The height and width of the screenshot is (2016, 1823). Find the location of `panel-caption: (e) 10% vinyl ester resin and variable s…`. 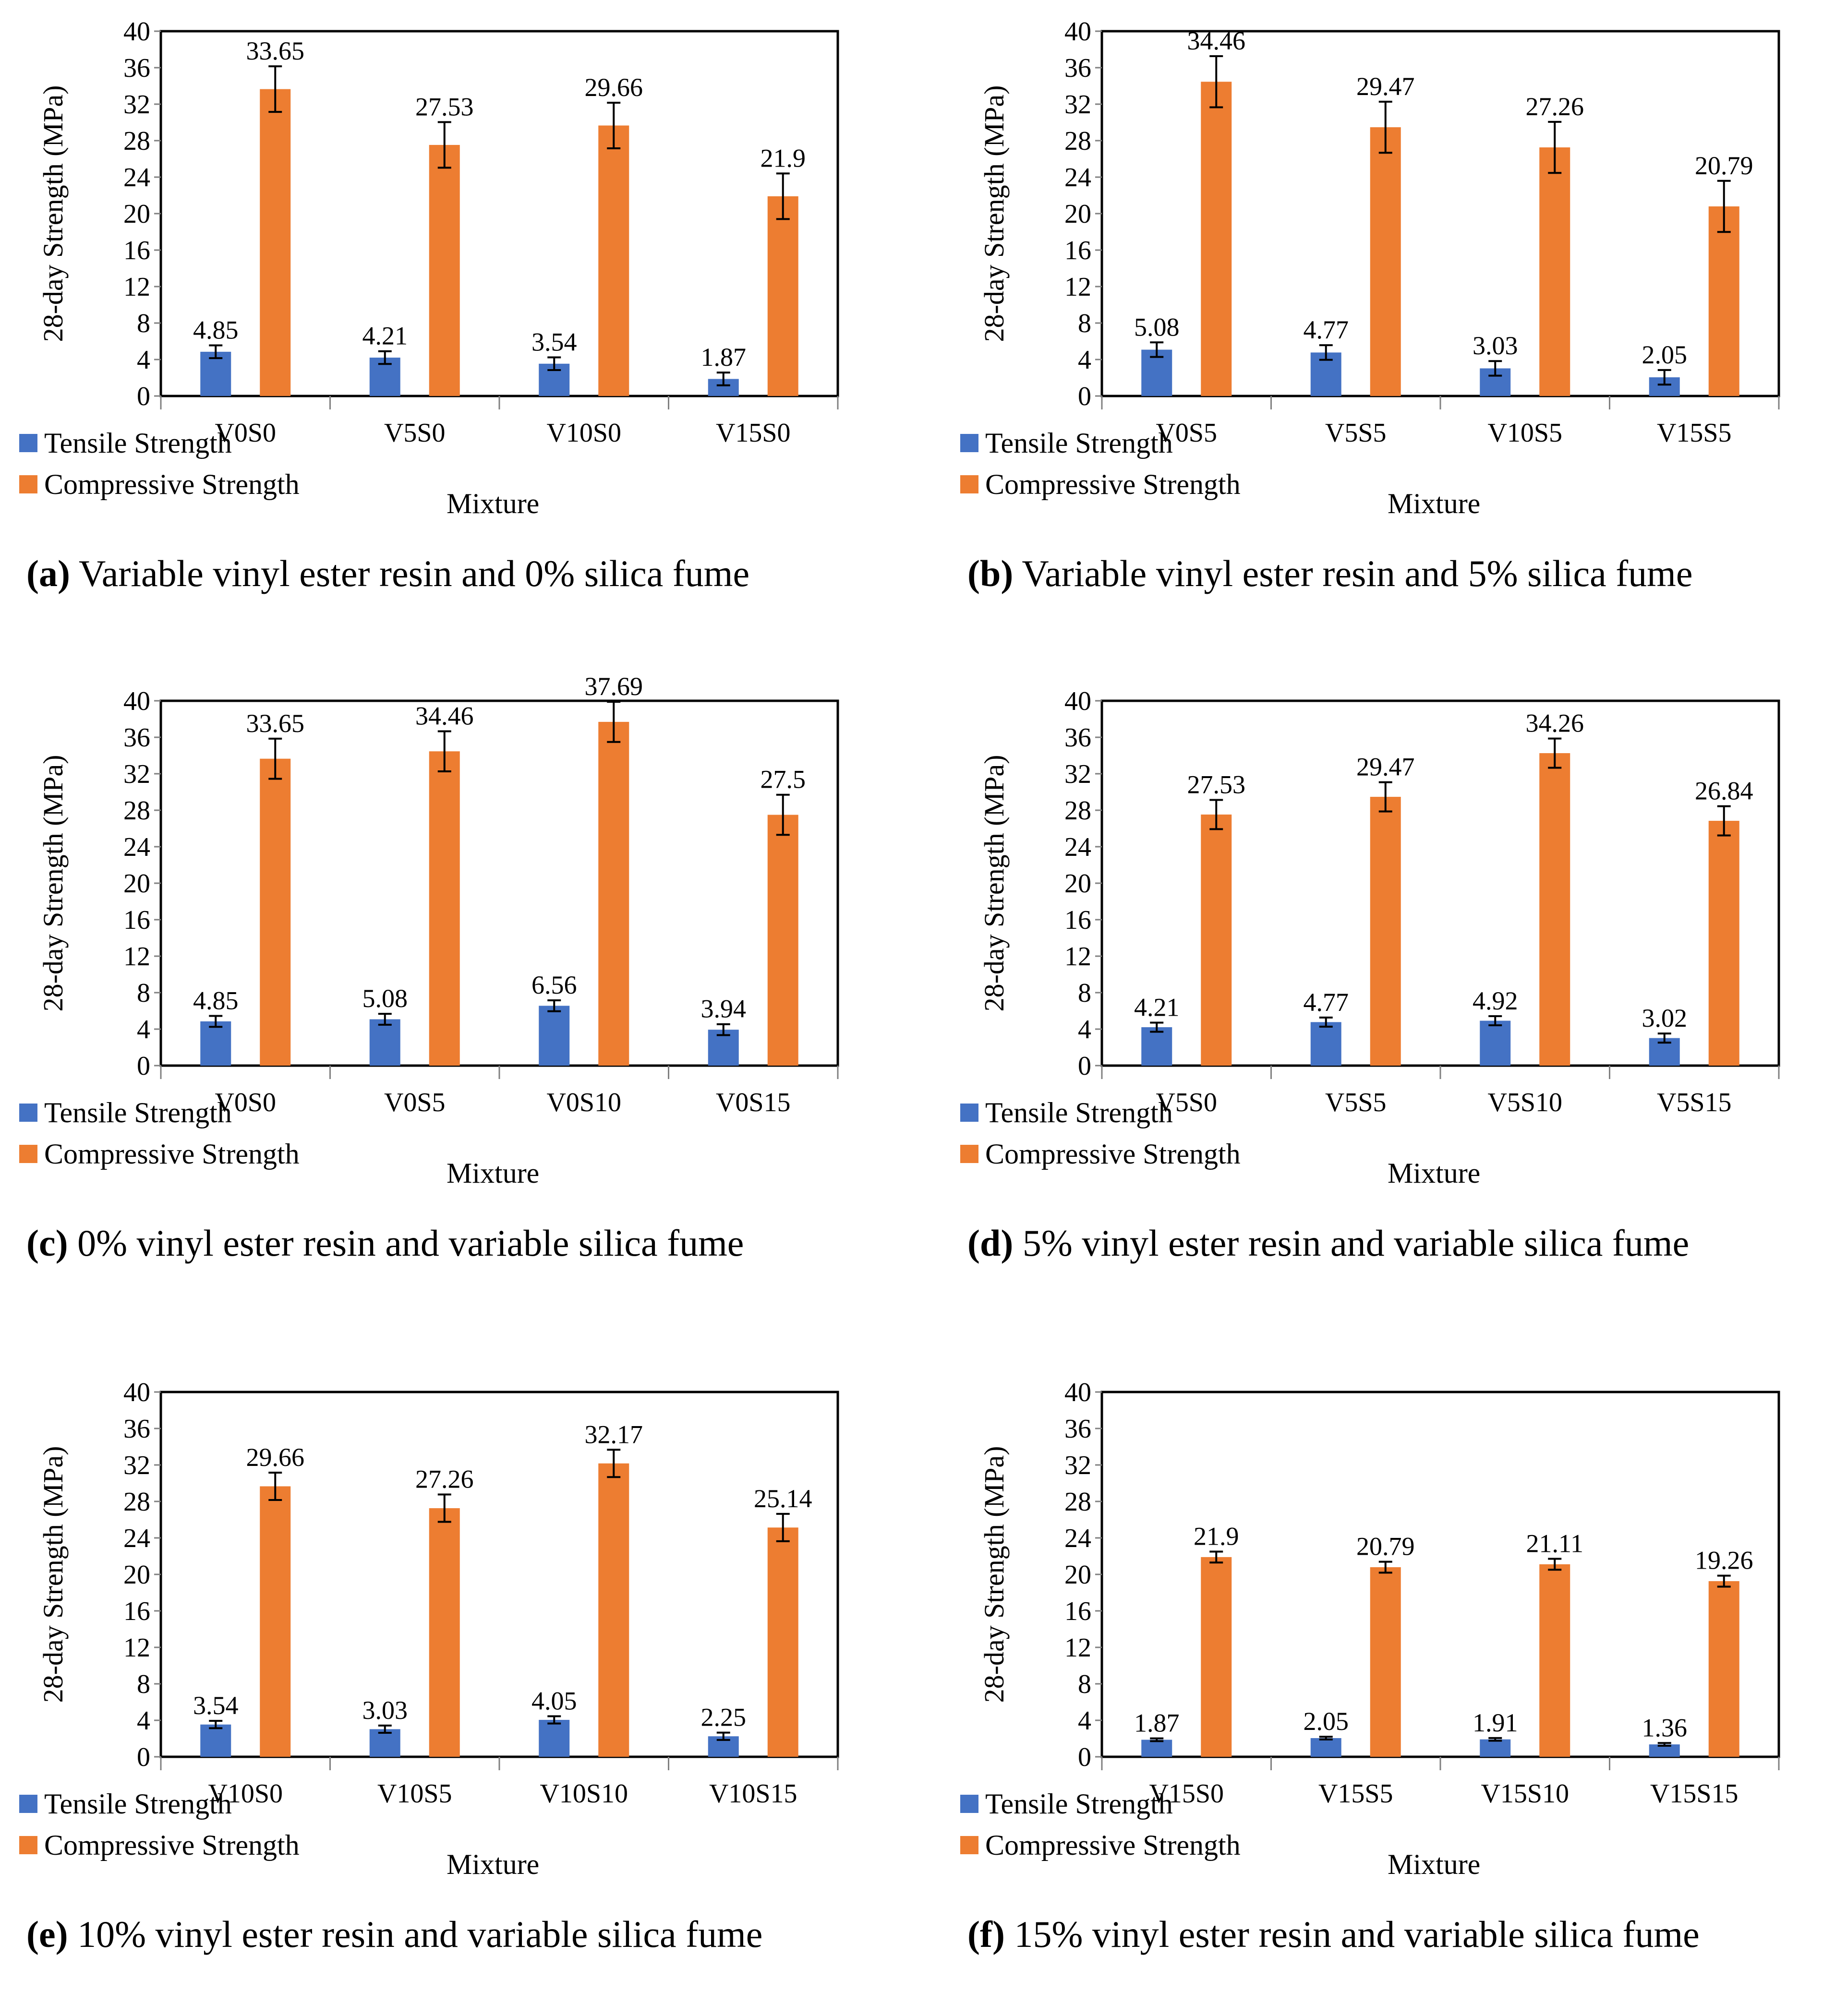

panel-caption: (e) 10% vinyl ester resin and variable s… is located at coordinates (394, 1934).